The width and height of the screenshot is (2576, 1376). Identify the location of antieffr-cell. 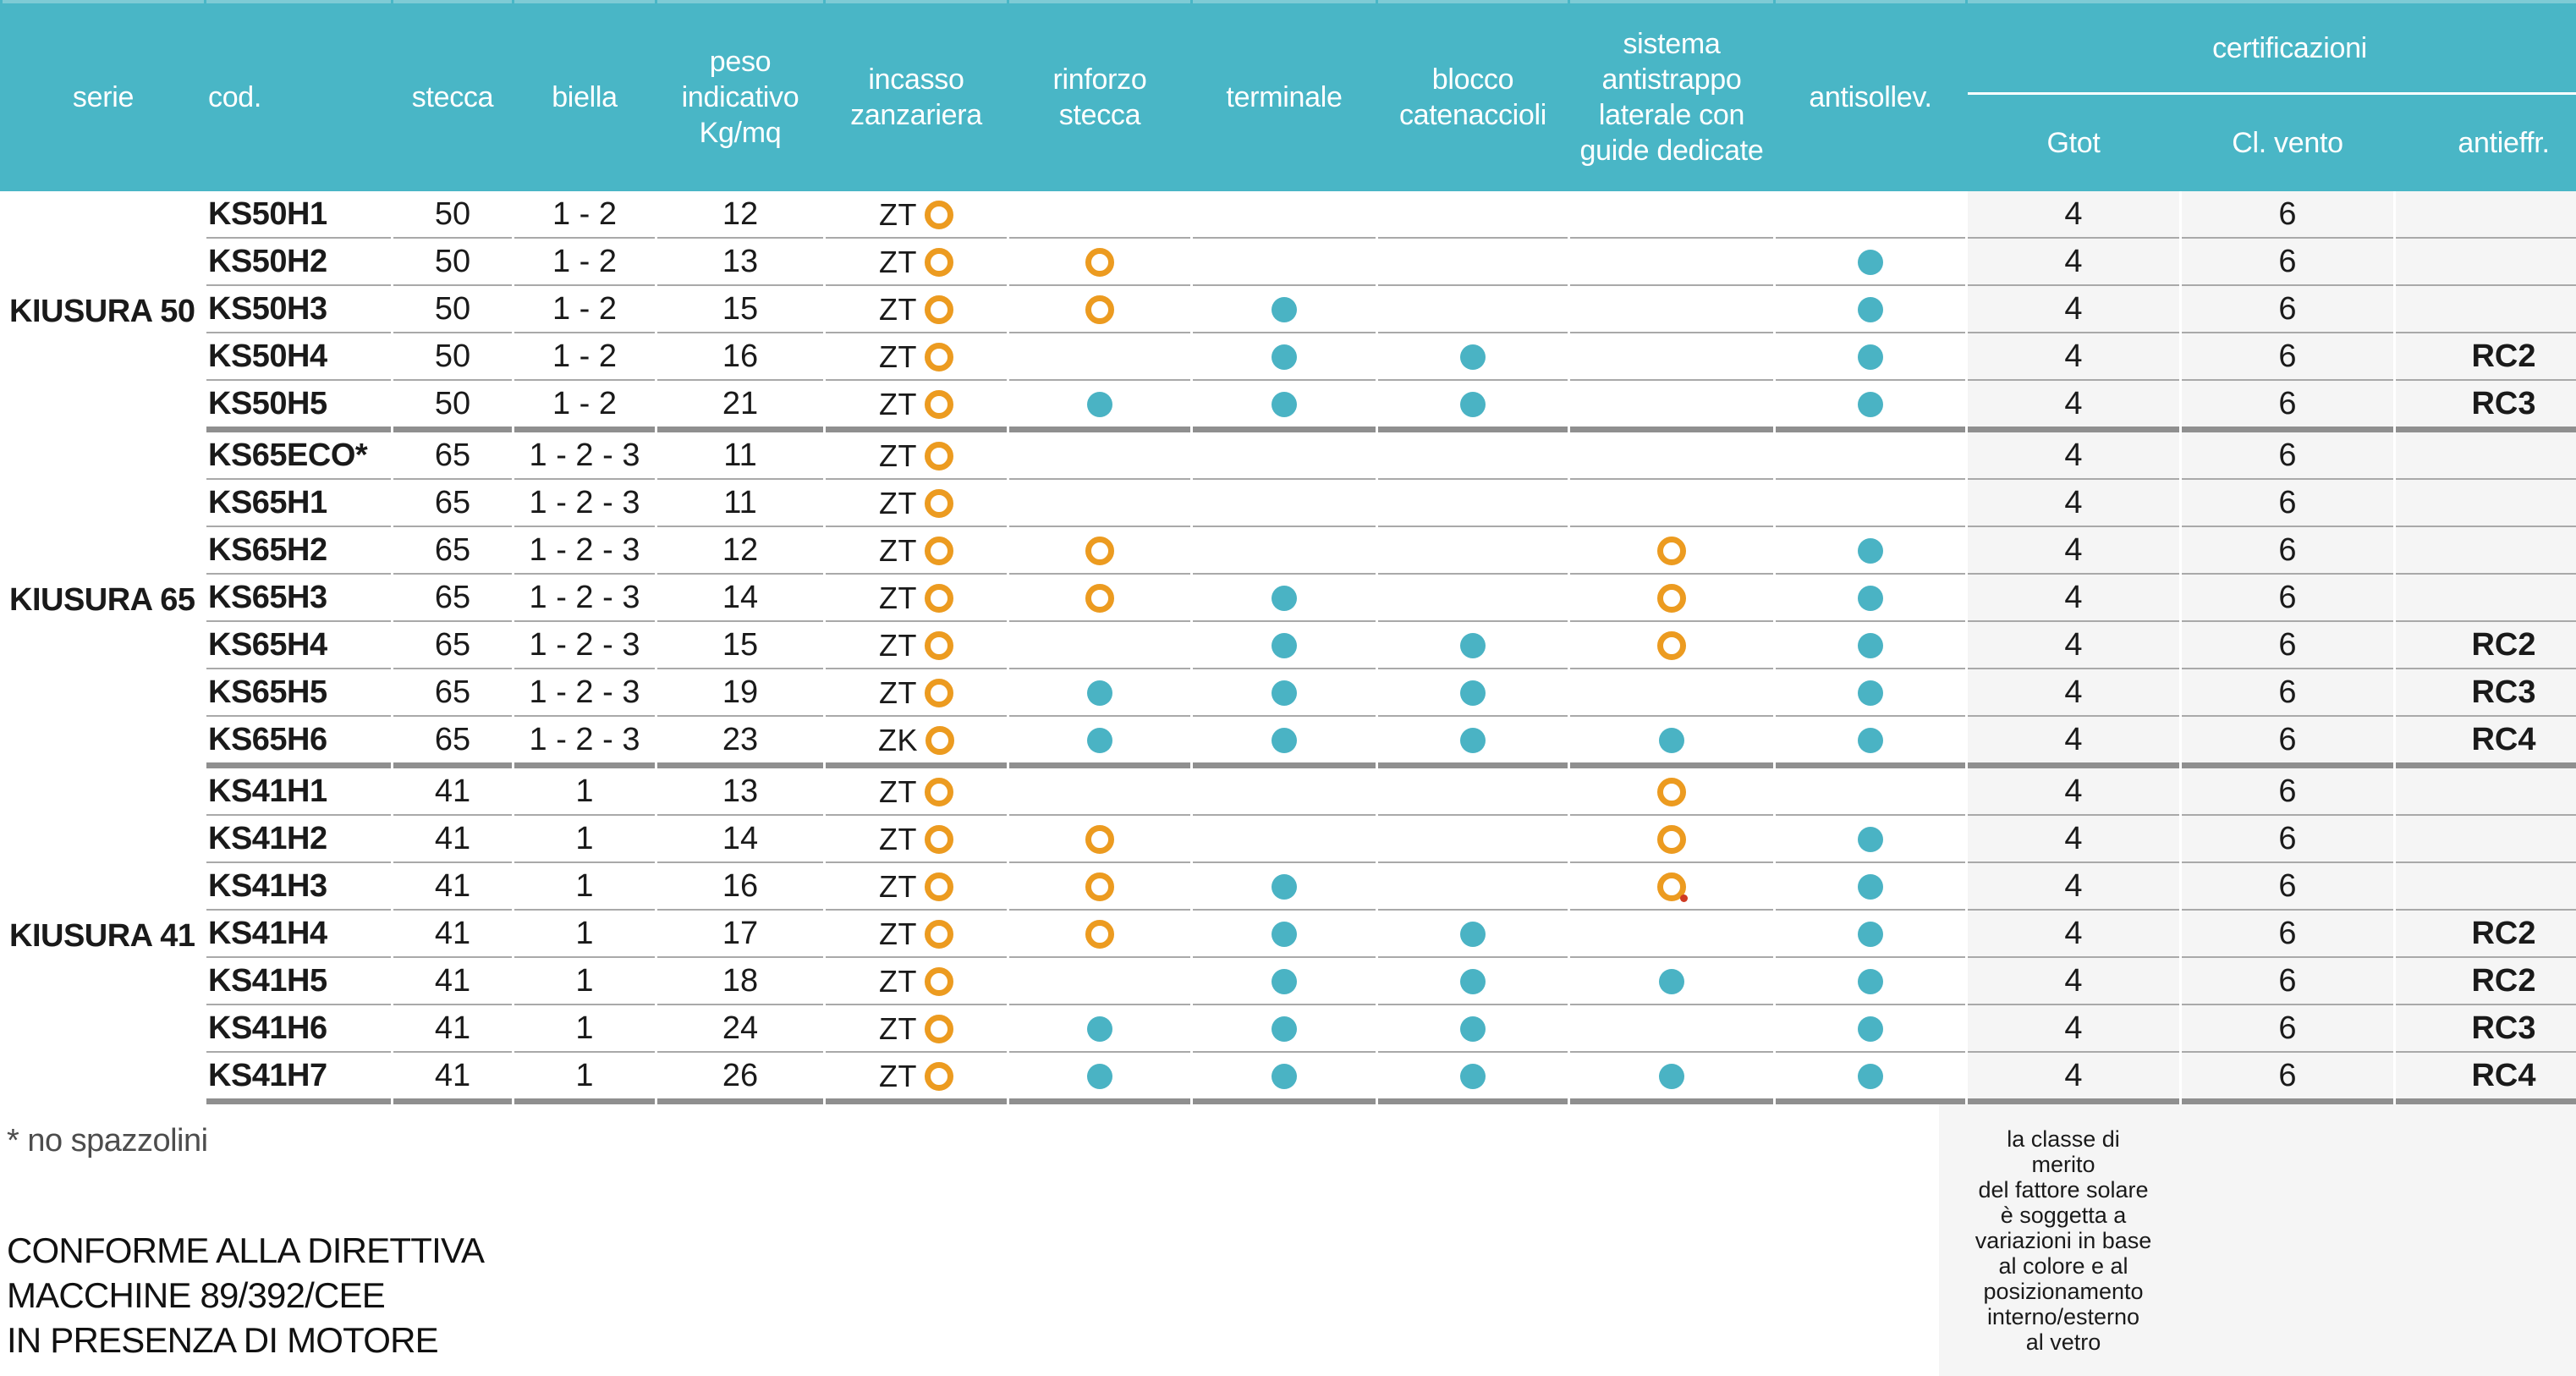
(2486, 792).